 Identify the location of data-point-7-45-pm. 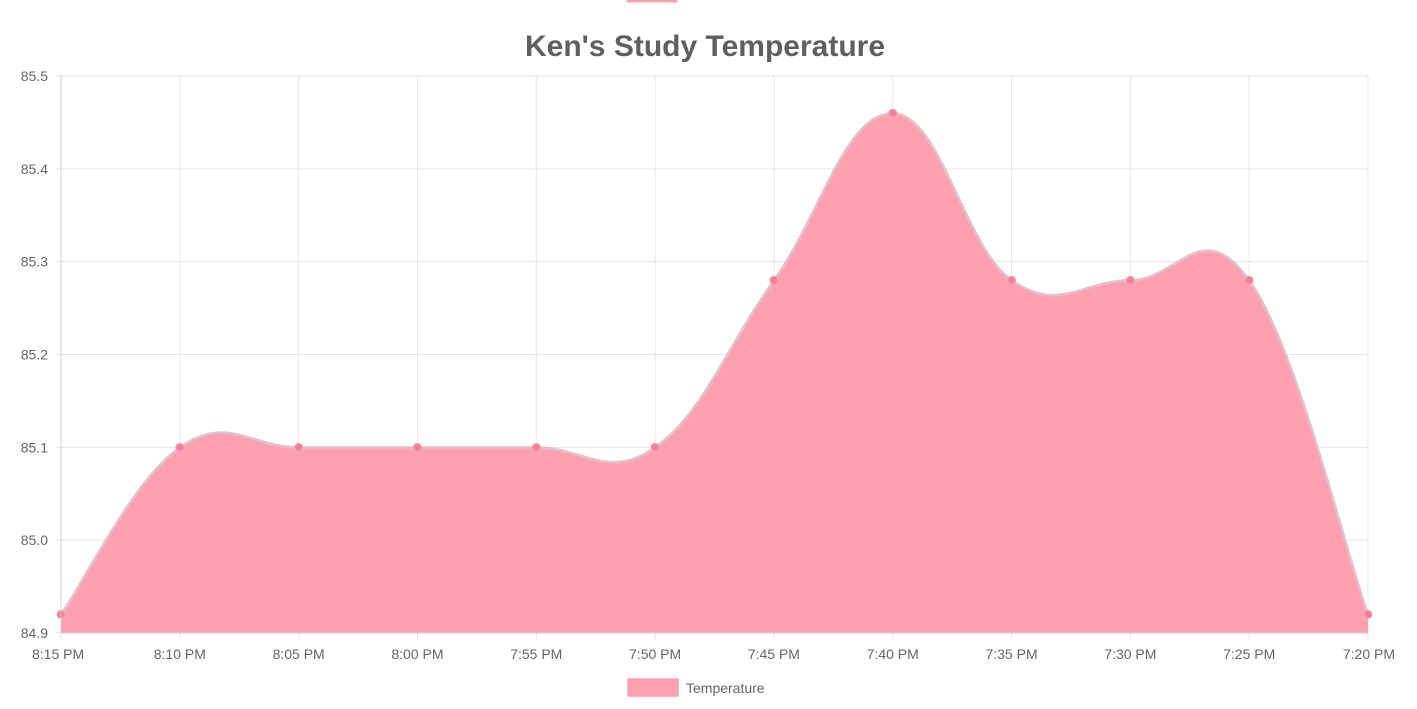
(774, 280).